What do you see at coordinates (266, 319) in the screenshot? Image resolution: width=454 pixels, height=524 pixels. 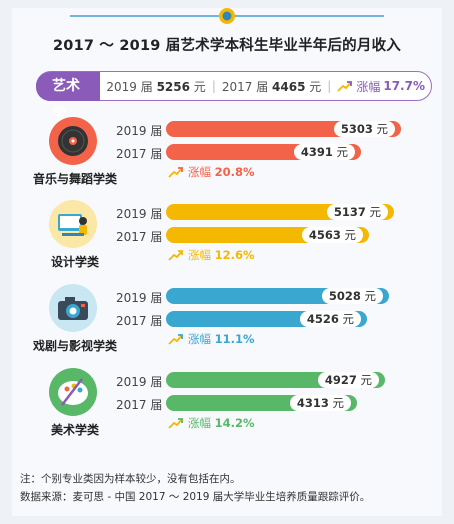 I see `bar: 4526 元` at bounding box center [266, 319].